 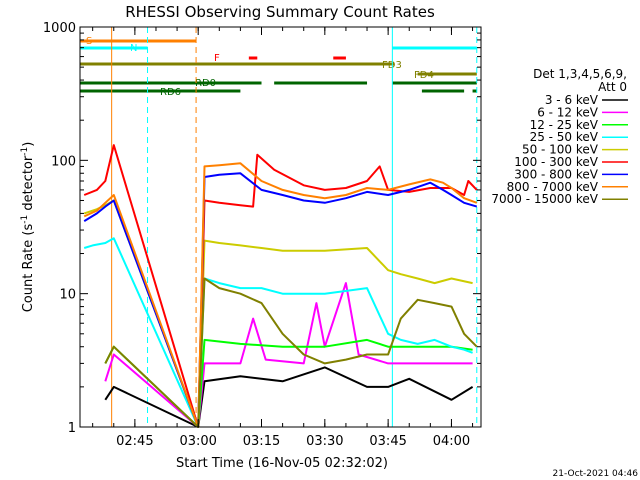 What do you see at coordinates (278, 67) in the screenshot?
I see `flag-bars: SNFFD3FD4RD0RD6` at bounding box center [278, 67].